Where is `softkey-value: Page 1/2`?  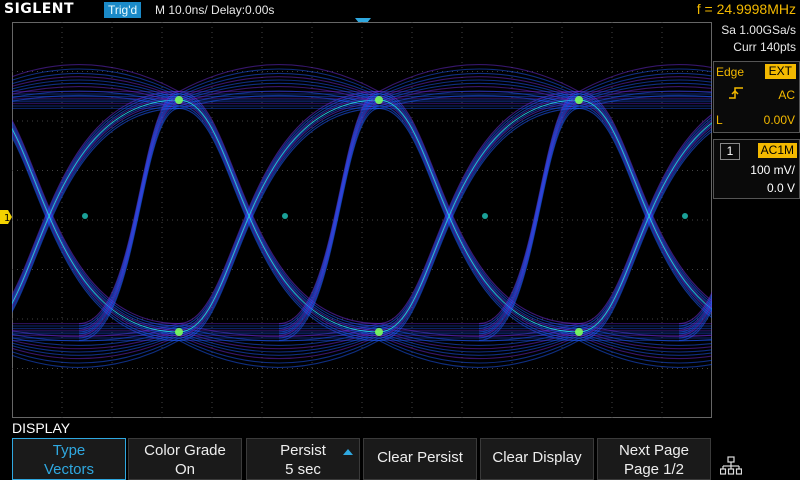
softkey-value: Page 1/2 is located at coordinates (654, 469).